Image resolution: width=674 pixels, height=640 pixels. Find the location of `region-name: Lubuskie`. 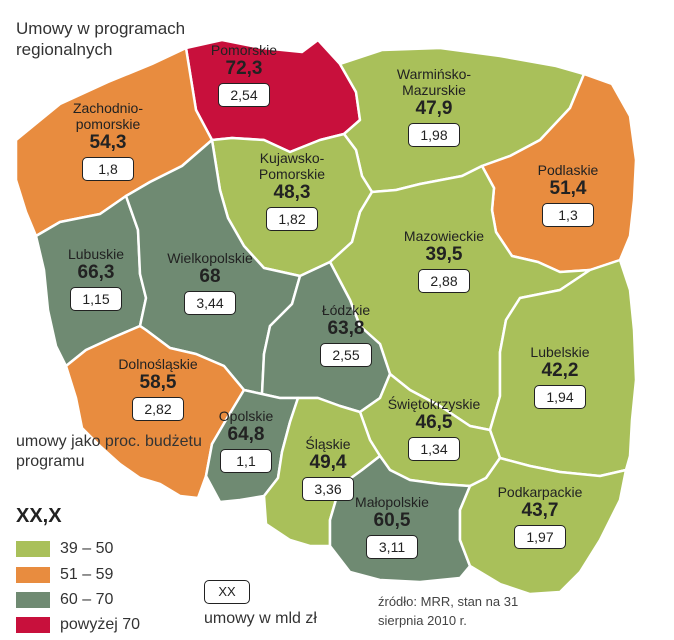

region-name: Lubuskie is located at coordinates (96, 254).